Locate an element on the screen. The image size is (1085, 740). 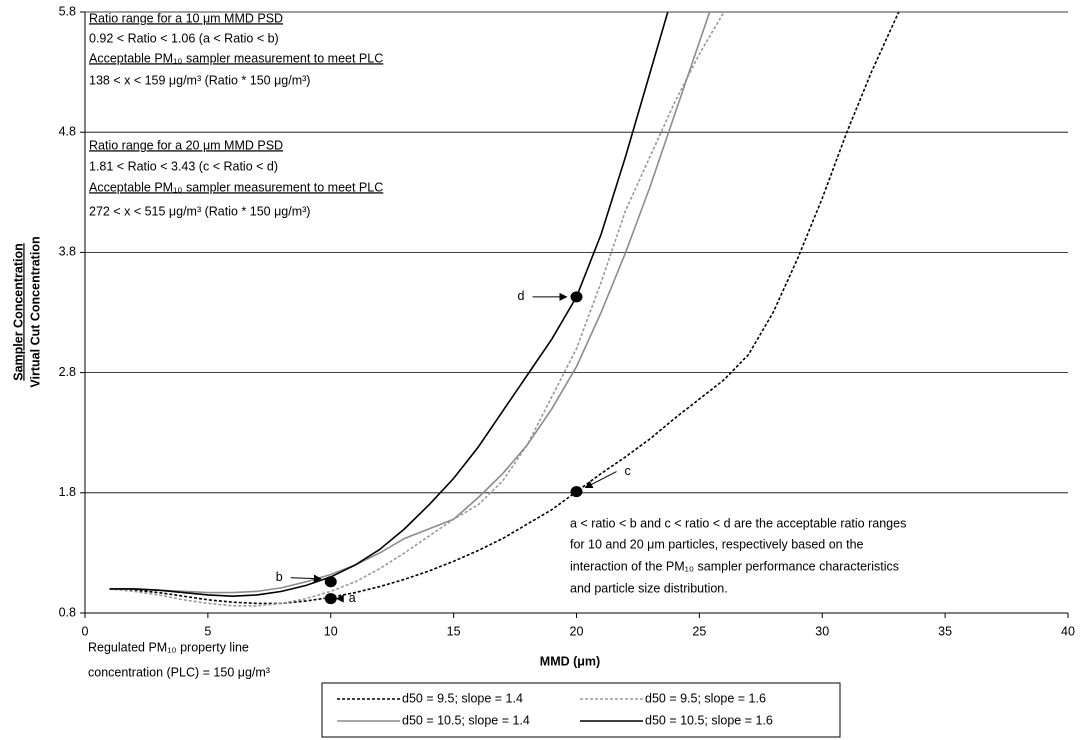
y-tick-label: 3.8 is located at coordinates (67, 252).